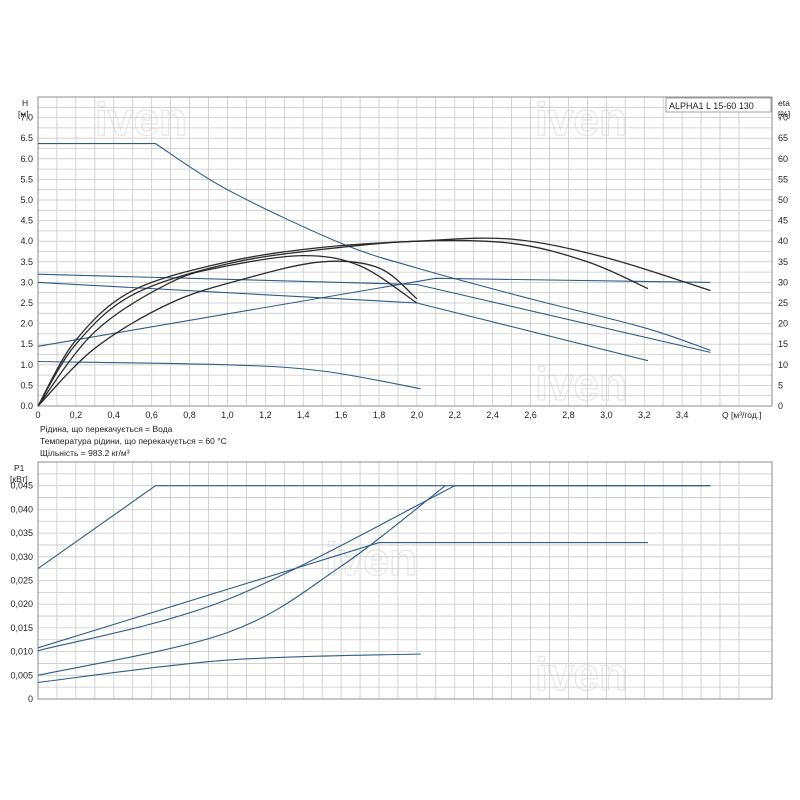  I want to click on x-tick-label: 3,0, so click(606, 415).